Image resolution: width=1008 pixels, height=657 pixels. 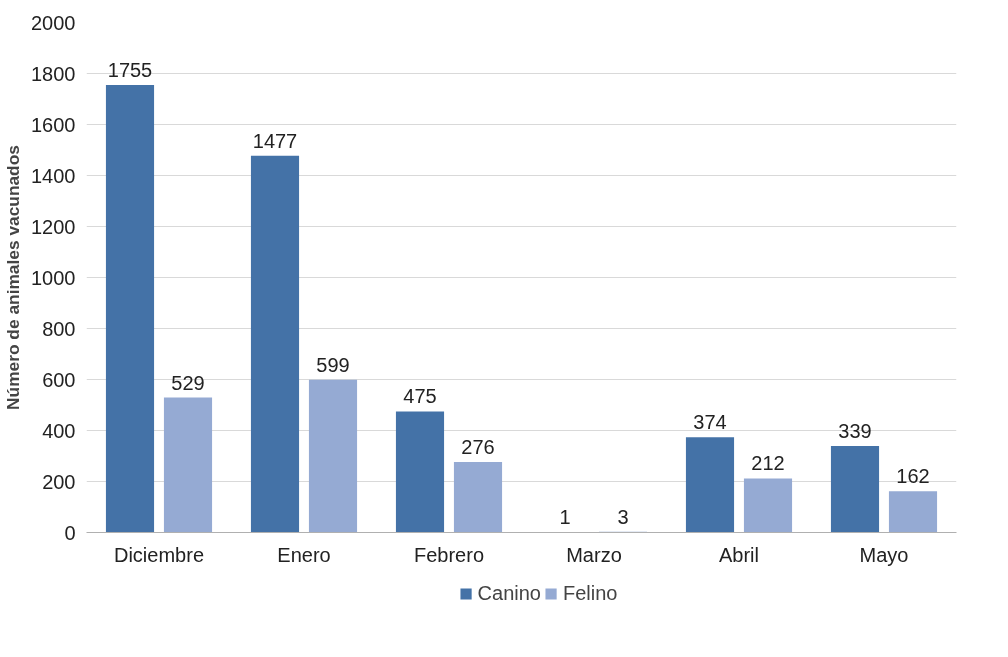 What do you see at coordinates (420, 396) in the screenshot?
I see `data-label: 475` at bounding box center [420, 396].